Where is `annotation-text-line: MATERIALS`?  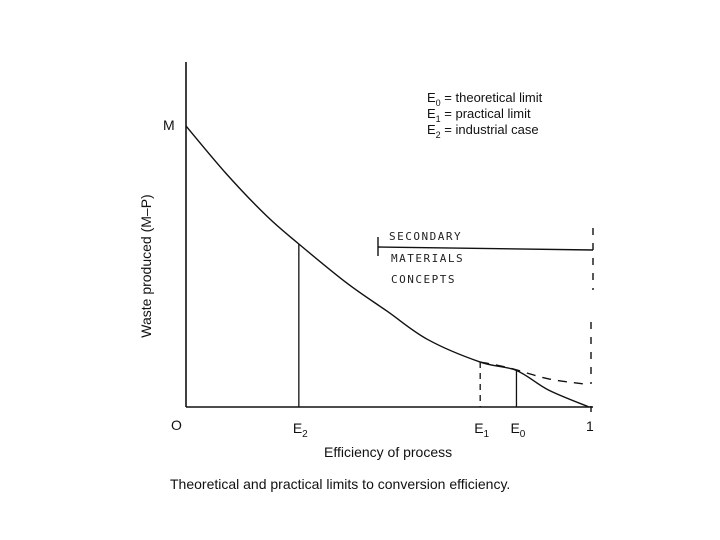 annotation-text-line: MATERIALS is located at coordinates (427, 258).